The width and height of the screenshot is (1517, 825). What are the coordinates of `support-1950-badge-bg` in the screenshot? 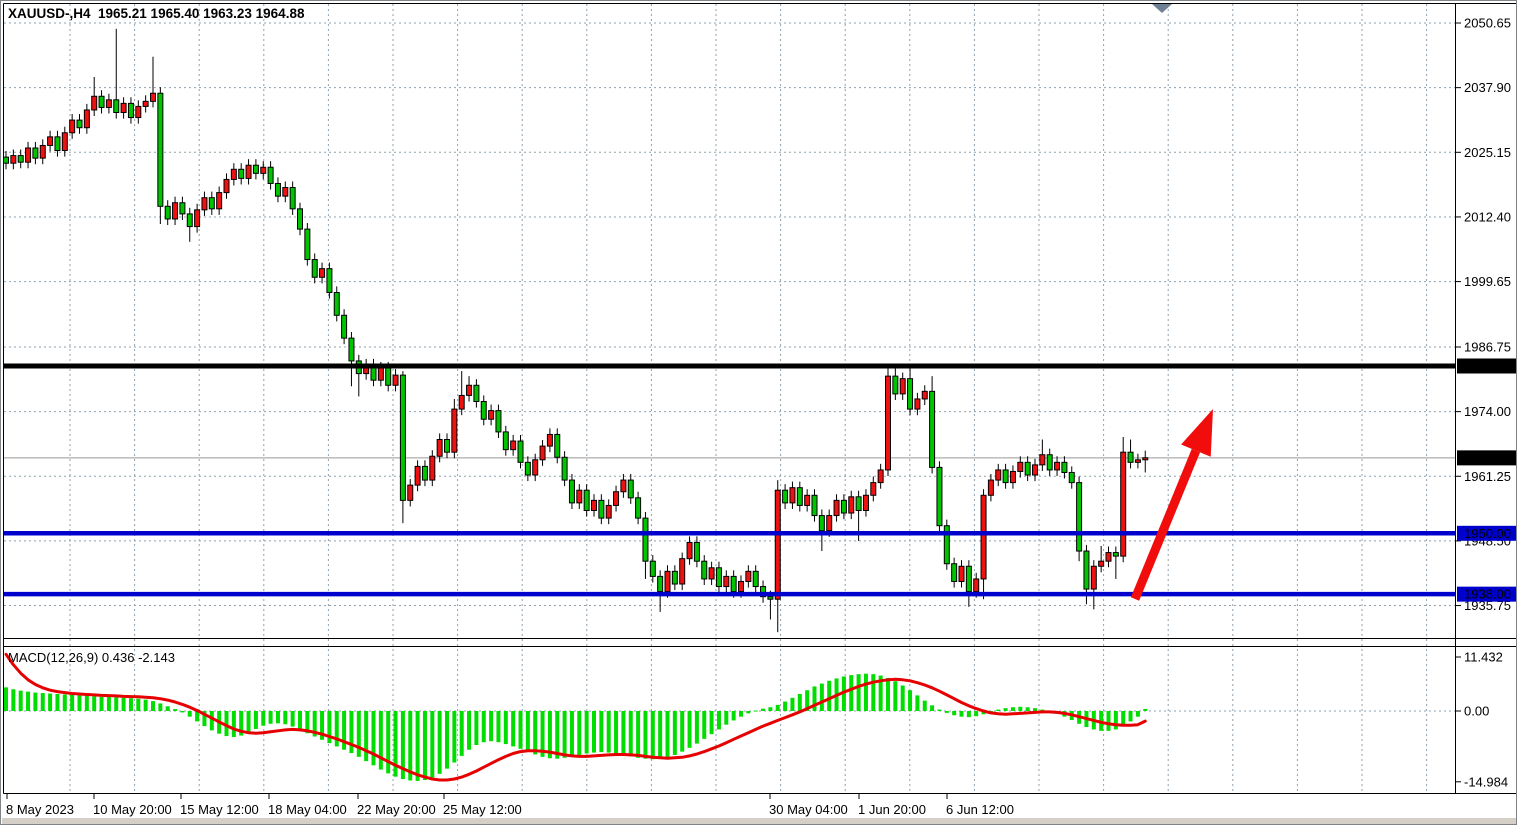 It's located at (1486, 533).